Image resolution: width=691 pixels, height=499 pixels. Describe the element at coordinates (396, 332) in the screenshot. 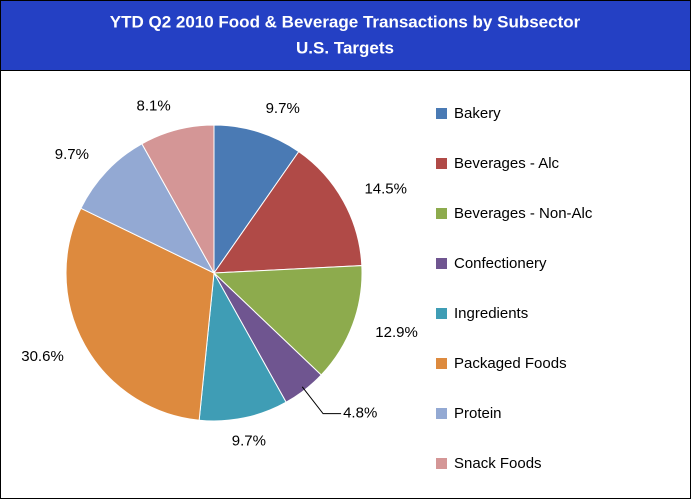

I see `data-label: 12.9%` at that location.